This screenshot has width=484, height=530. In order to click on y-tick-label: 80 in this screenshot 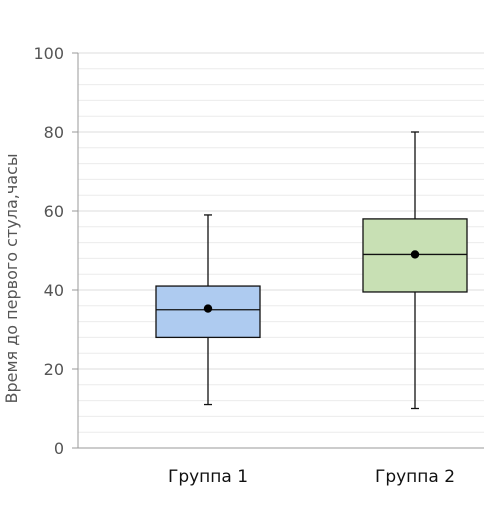, I will do `click(54, 132)`.